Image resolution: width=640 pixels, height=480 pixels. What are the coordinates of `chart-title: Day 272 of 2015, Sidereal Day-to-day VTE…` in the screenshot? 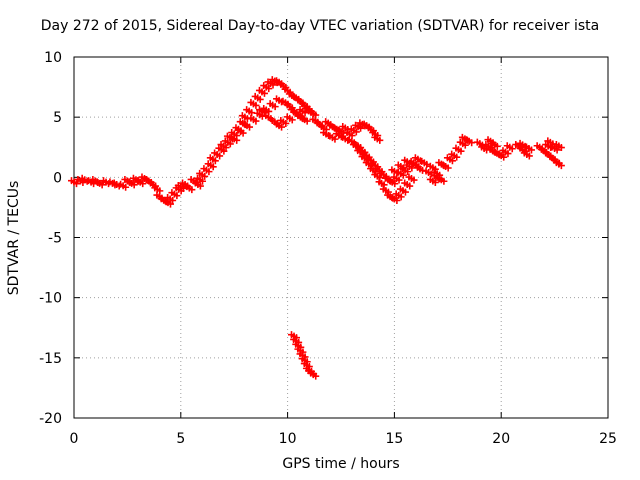 It's located at (320, 26).